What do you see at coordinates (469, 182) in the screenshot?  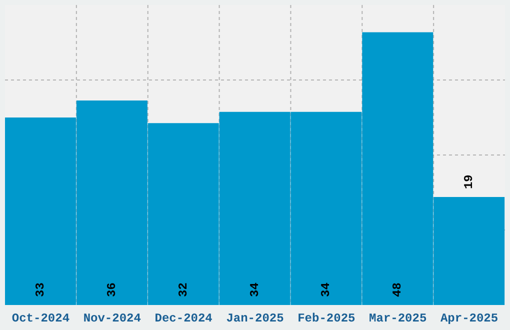 I see `data-label: 19` at bounding box center [469, 182].